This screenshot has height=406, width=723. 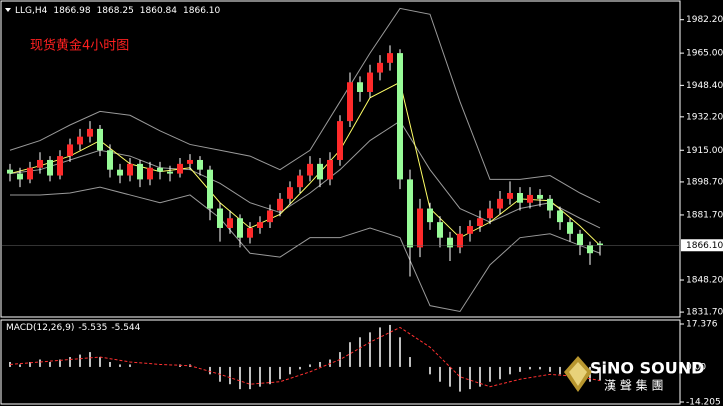 I want to click on chart-annotation: 现货黄金4小时图, so click(x=79, y=46).